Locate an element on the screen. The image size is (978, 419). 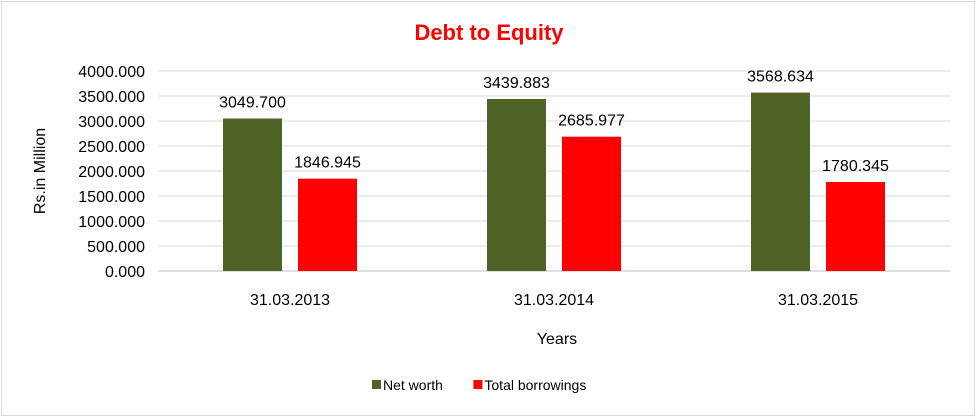
data-label: 2685.977 is located at coordinates (591, 121).